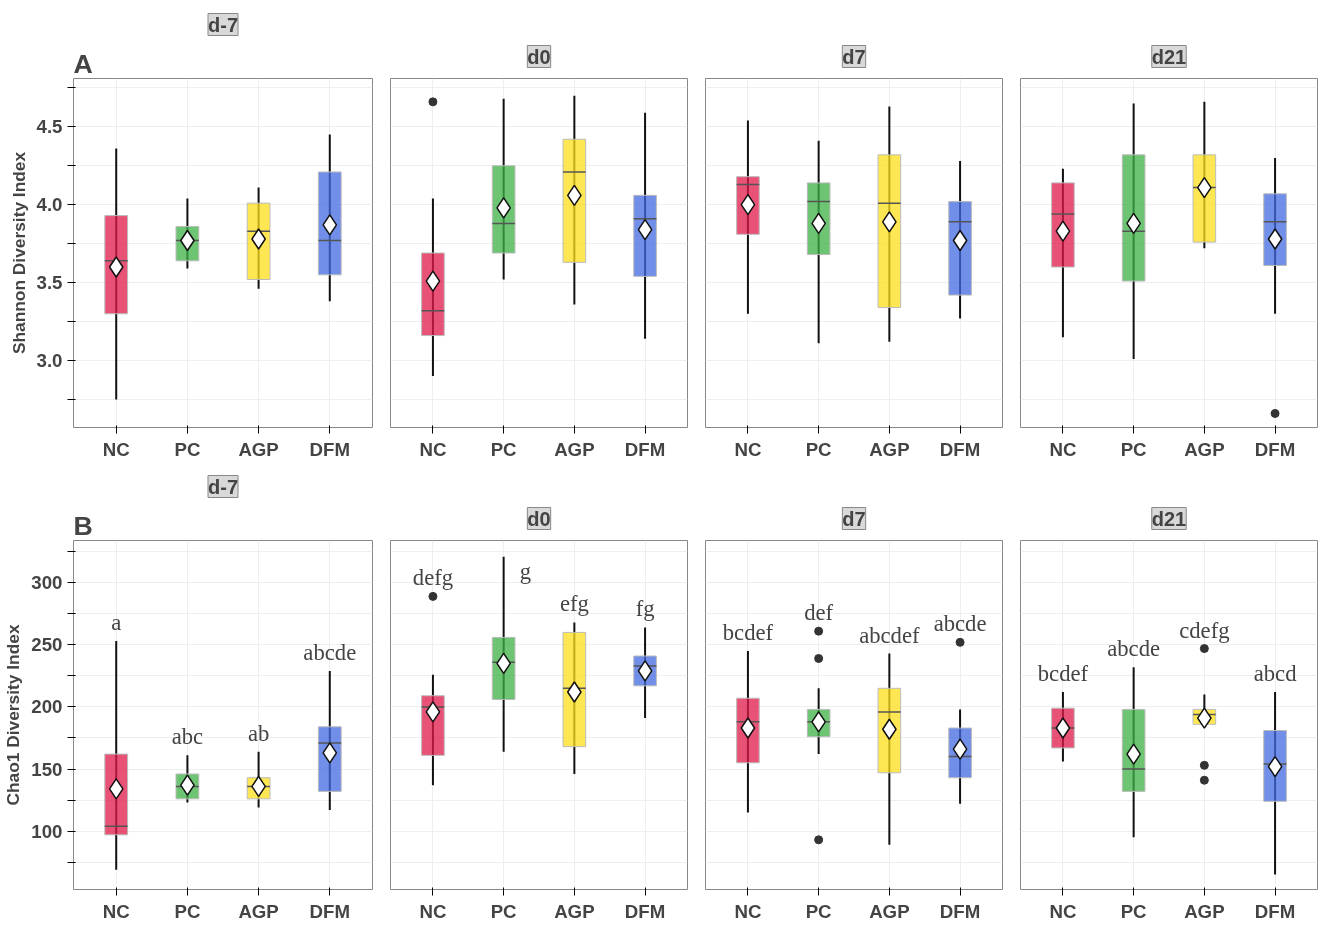 The image size is (1327, 934). Describe the element at coordinates (525, 571) in the screenshot. I see `annotation: g` at that location.